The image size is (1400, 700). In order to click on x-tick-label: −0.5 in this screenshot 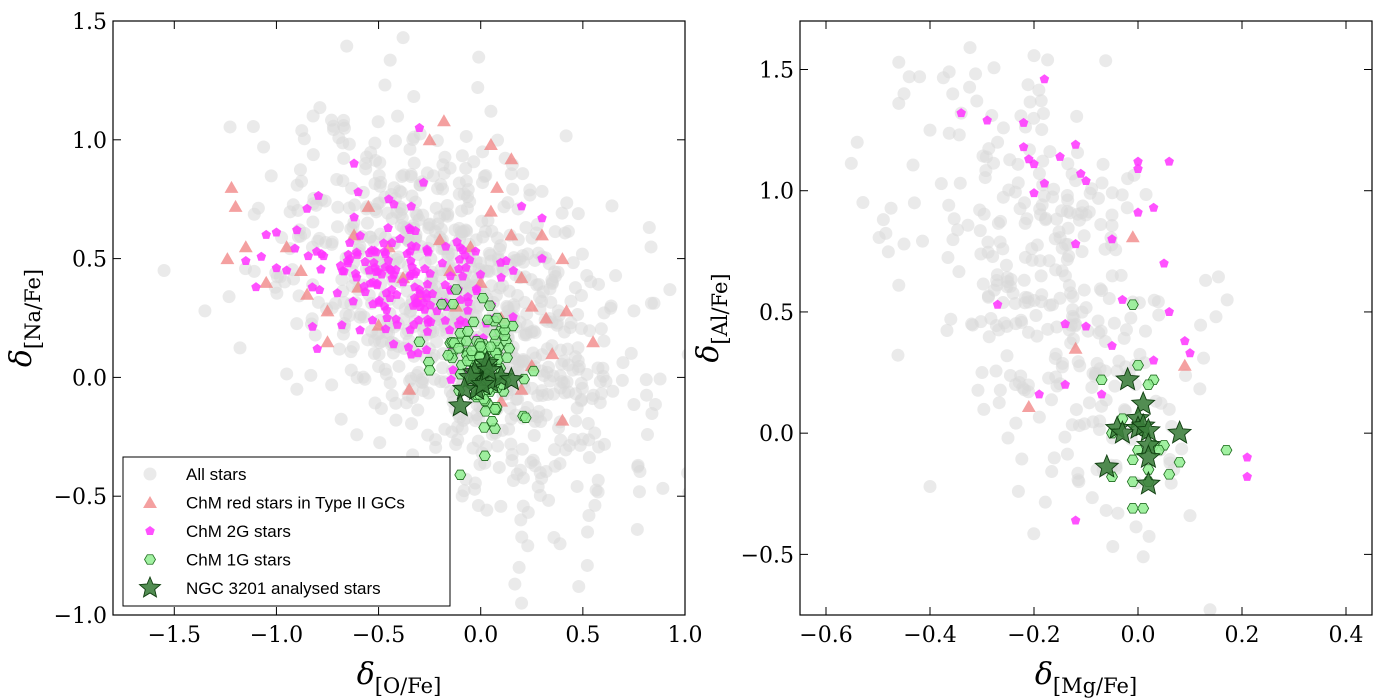, I will do `click(378, 635)`.